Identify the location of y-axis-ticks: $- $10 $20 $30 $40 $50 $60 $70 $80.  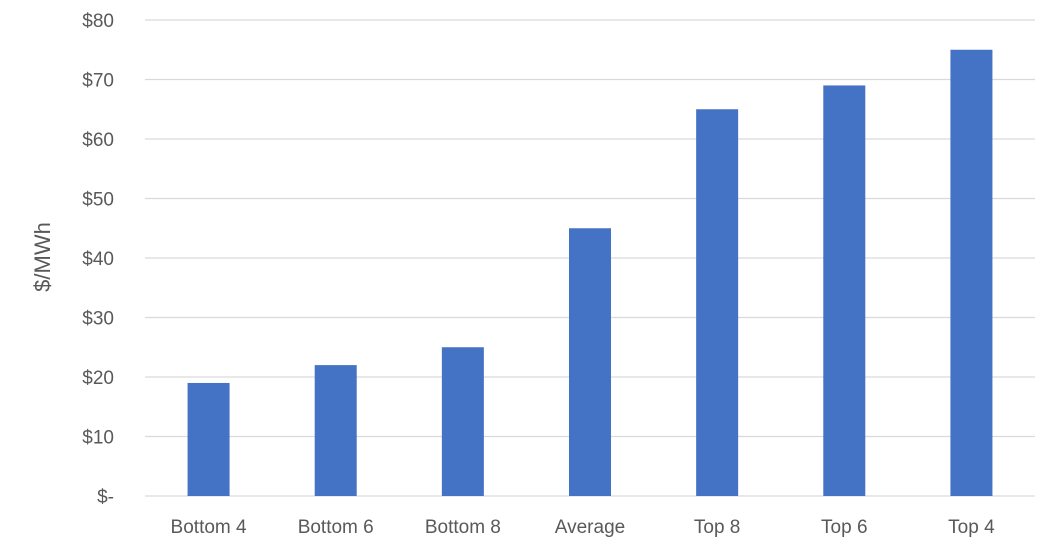
(98, 259).